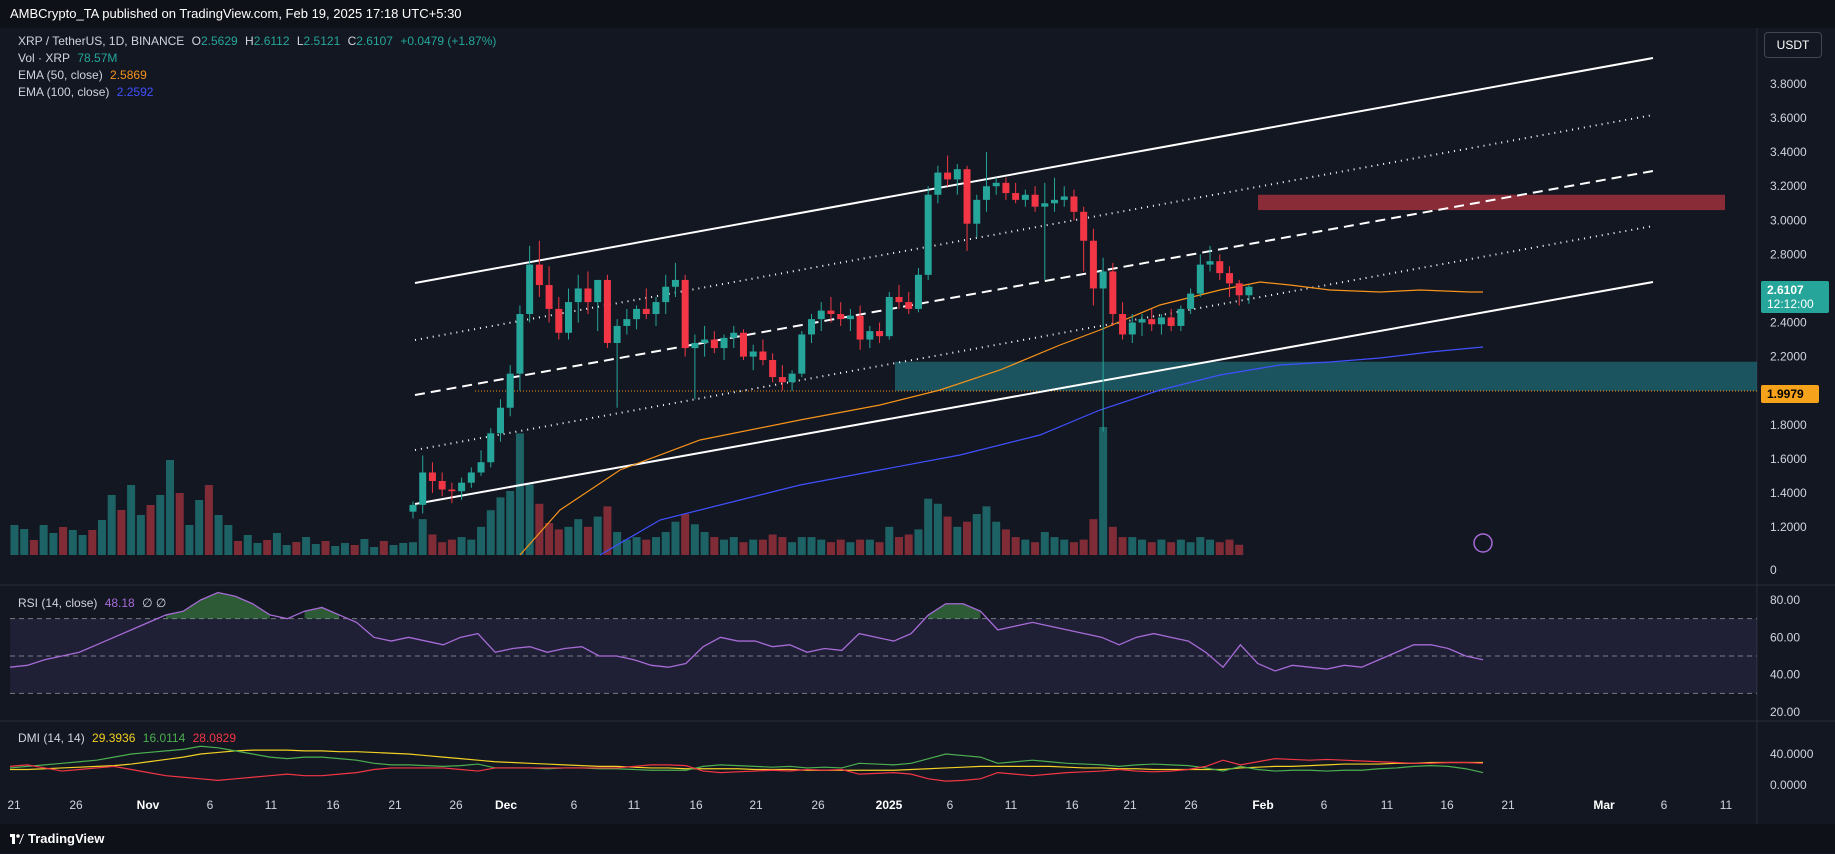 The width and height of the screenshot is (1835, 854). I want to click on time-axis-label: Nov, so click(148, 805).